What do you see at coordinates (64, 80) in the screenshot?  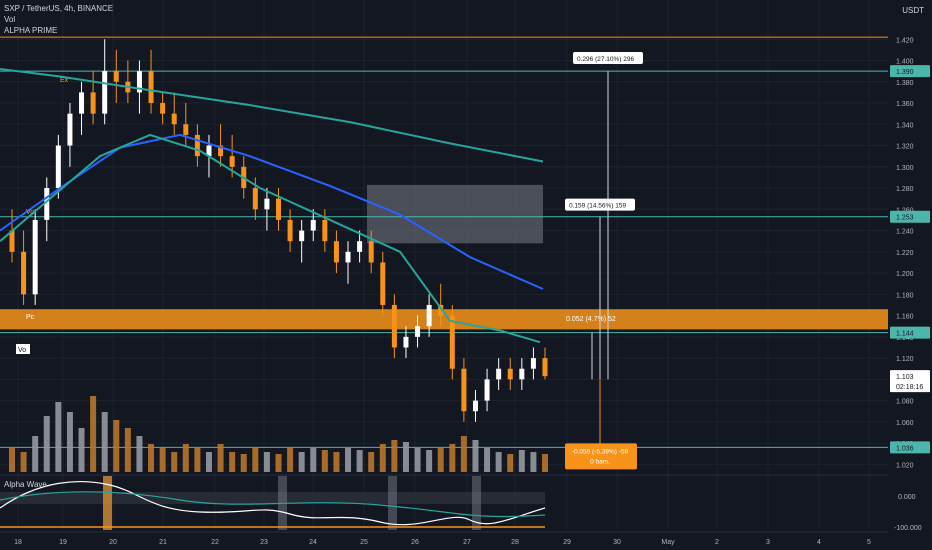 I see `marker-label: Ex` at bounding box center [64, 80].